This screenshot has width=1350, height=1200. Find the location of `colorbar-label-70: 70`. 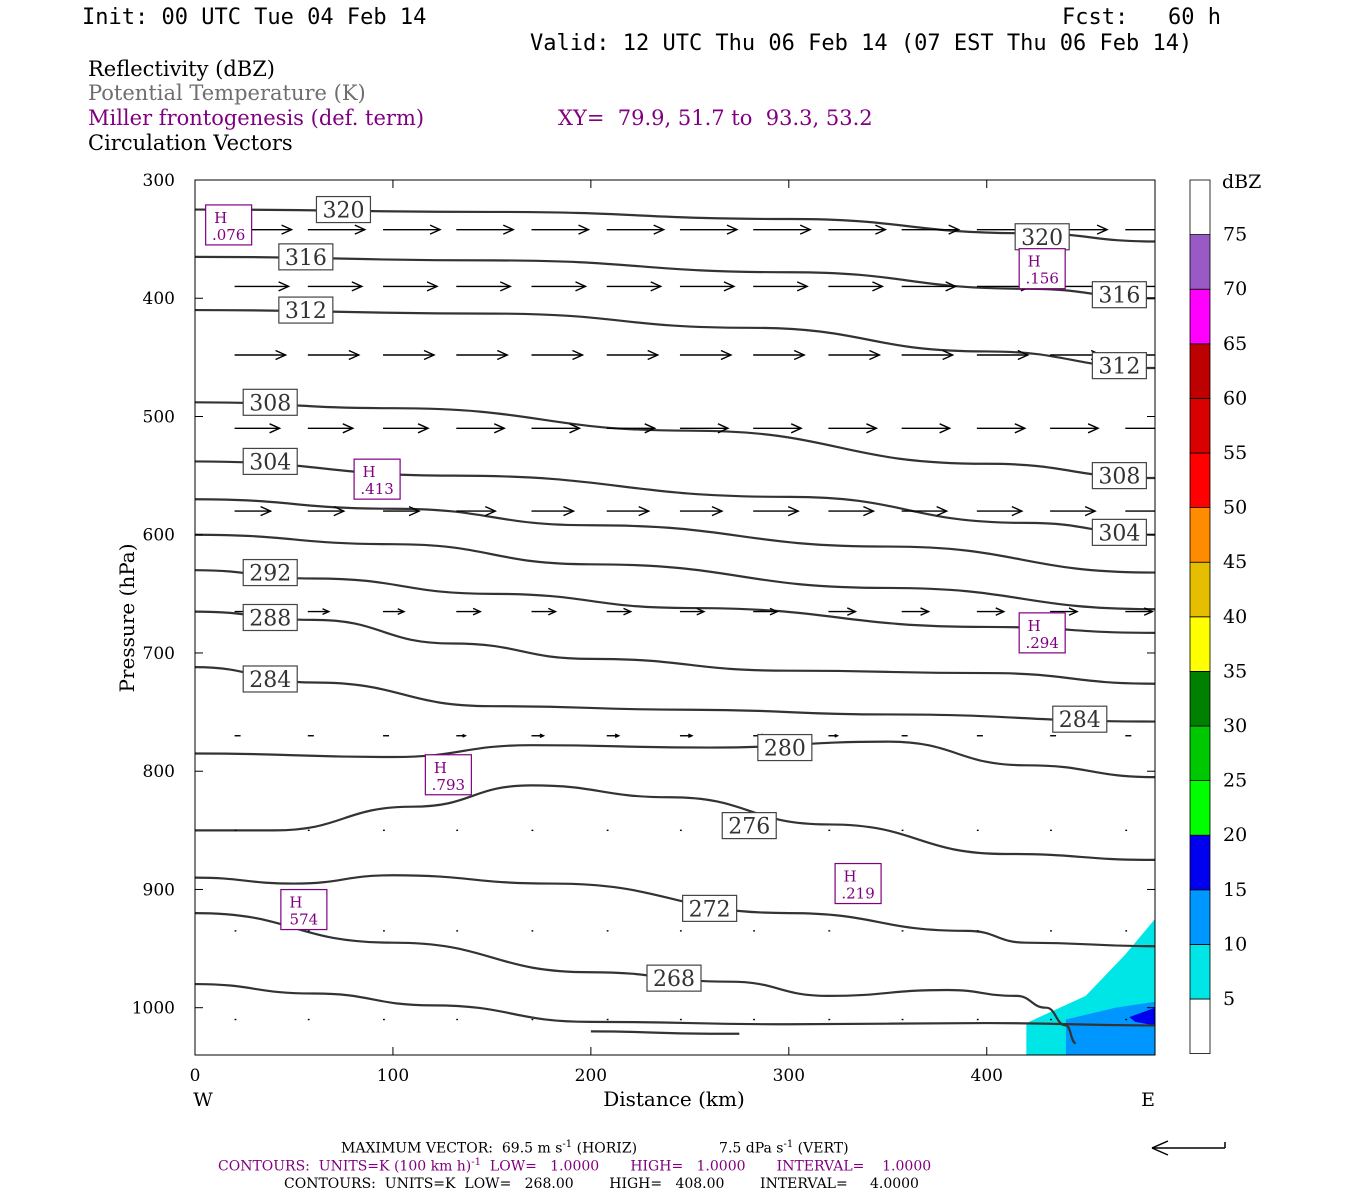

colorbar-label-70: 70 is located at coordinates (1235, 289).